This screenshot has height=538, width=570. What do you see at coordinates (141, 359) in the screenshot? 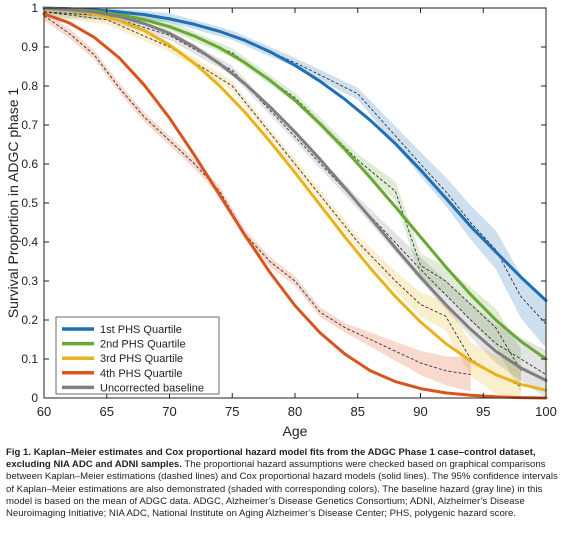
I see `legend-label-3rd-phs-quartile: 3rd PHS Quartile` at bounding box center [141, 359].